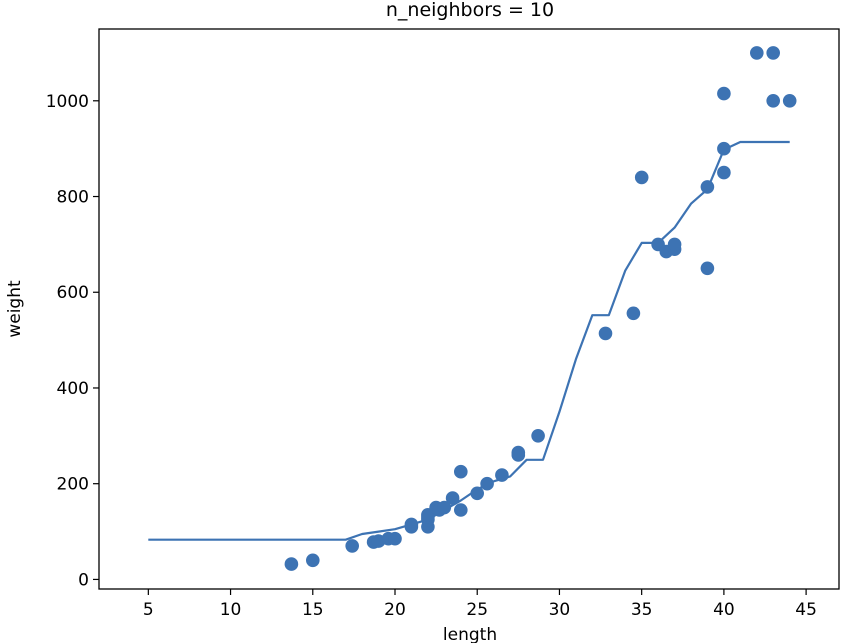 Image resolution: width=844 pixels, height=643 pixels. Describe the element at coordinates (73, 293) in the screenshot. I see `y-tick-label: 600` at that location.